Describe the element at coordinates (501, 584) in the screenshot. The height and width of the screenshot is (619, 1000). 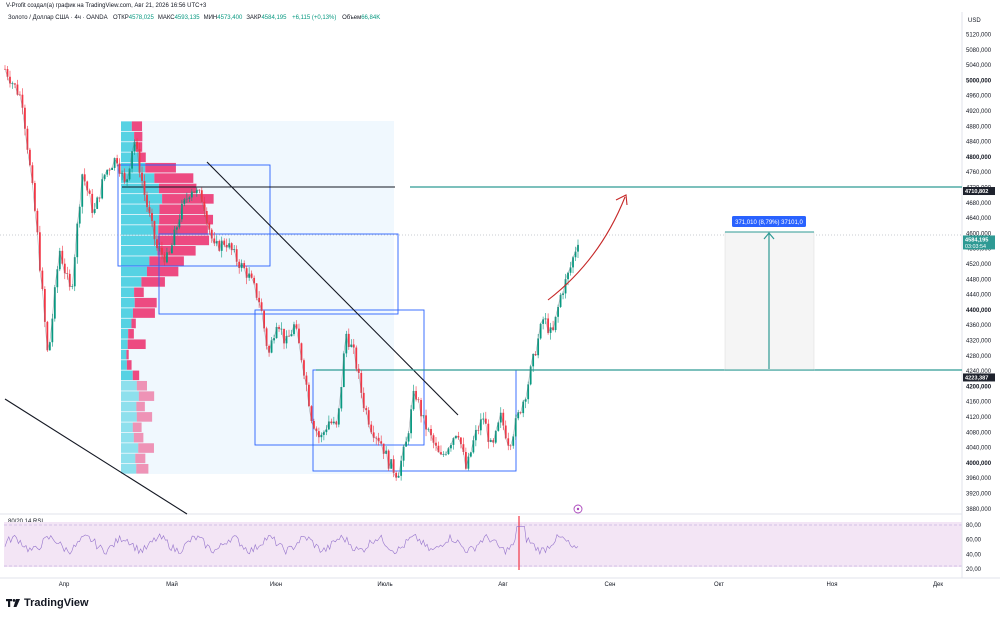
I see `time-axis: Апр Май Июн Июль Авг Сен Окт Ноя Дек` at that location.